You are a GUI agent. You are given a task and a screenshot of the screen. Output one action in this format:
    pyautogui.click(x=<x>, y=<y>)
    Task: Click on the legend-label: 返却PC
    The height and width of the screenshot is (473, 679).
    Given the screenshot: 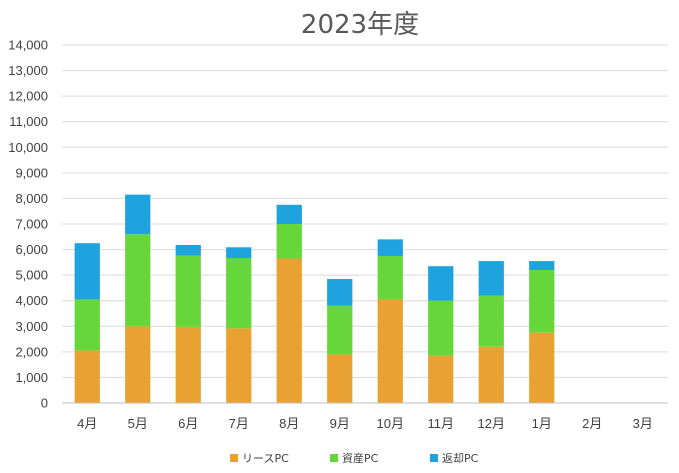 What is the action you would take?
    pyautogui.click(x=460, y=458)
    